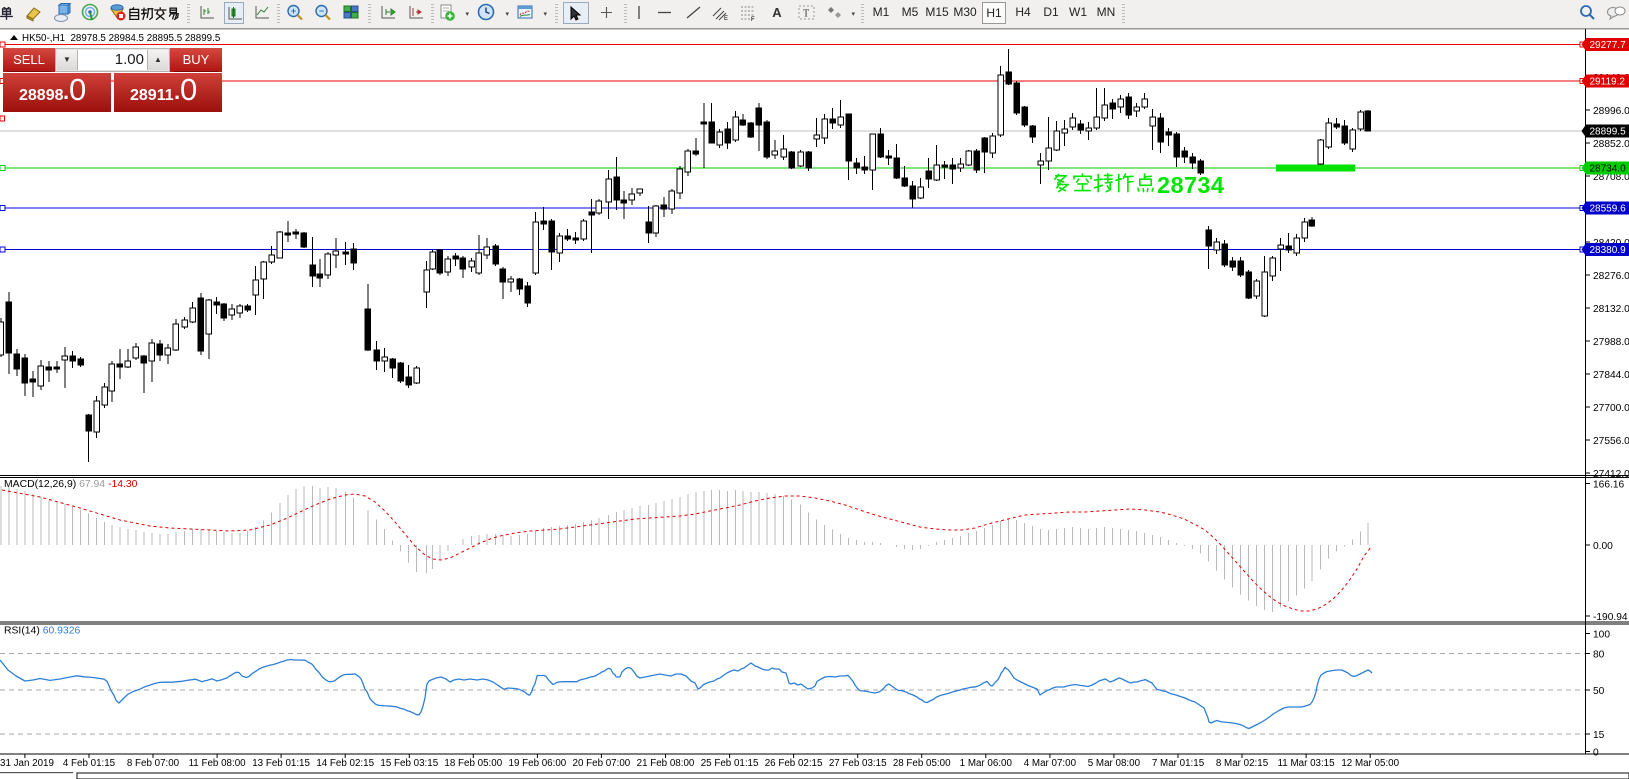  What do you see at coordinates (753, 20) in the screenshot?
I see `svg-text: F` at bounding box center [753, 20].